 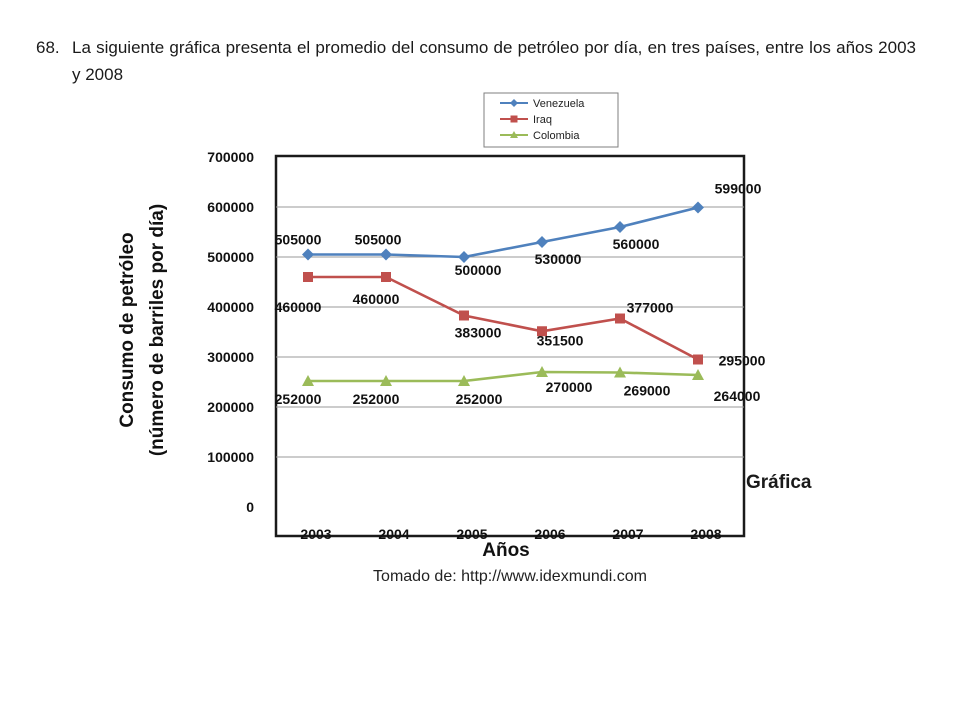 What do you see at coordinates (230, 457) in the screenshot?
I see `y-tick-label: 100000` at bounding box center [230, 457].